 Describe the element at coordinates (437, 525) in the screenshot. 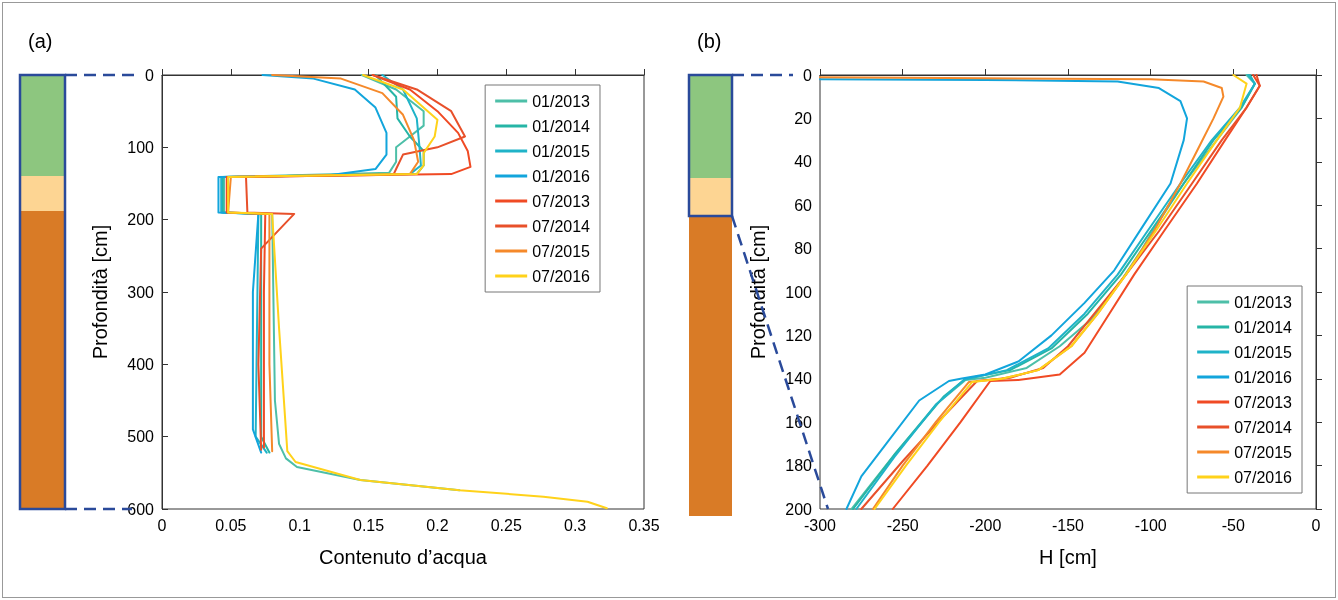

I see `x-tick-label: 0.2` at that location.